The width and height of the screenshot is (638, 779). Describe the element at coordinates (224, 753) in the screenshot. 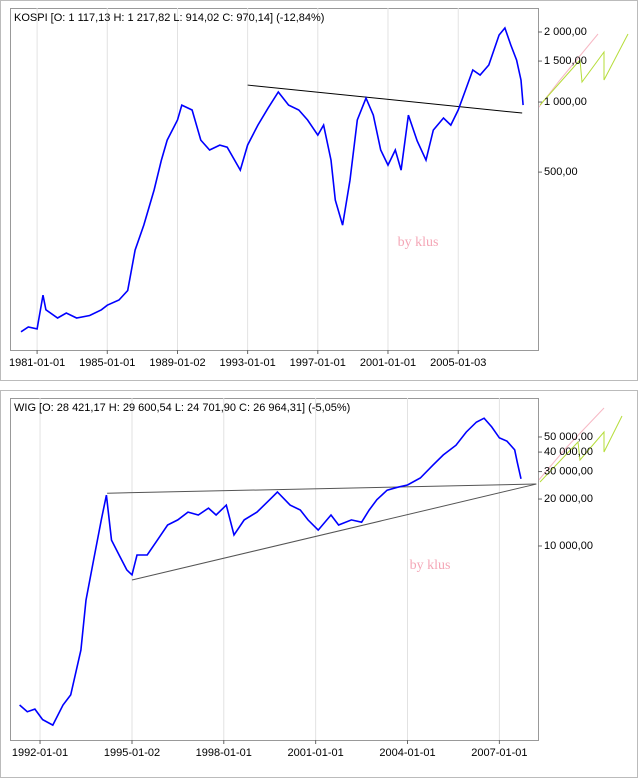

I see `x-tick-label: 1998-01-01` at that location.